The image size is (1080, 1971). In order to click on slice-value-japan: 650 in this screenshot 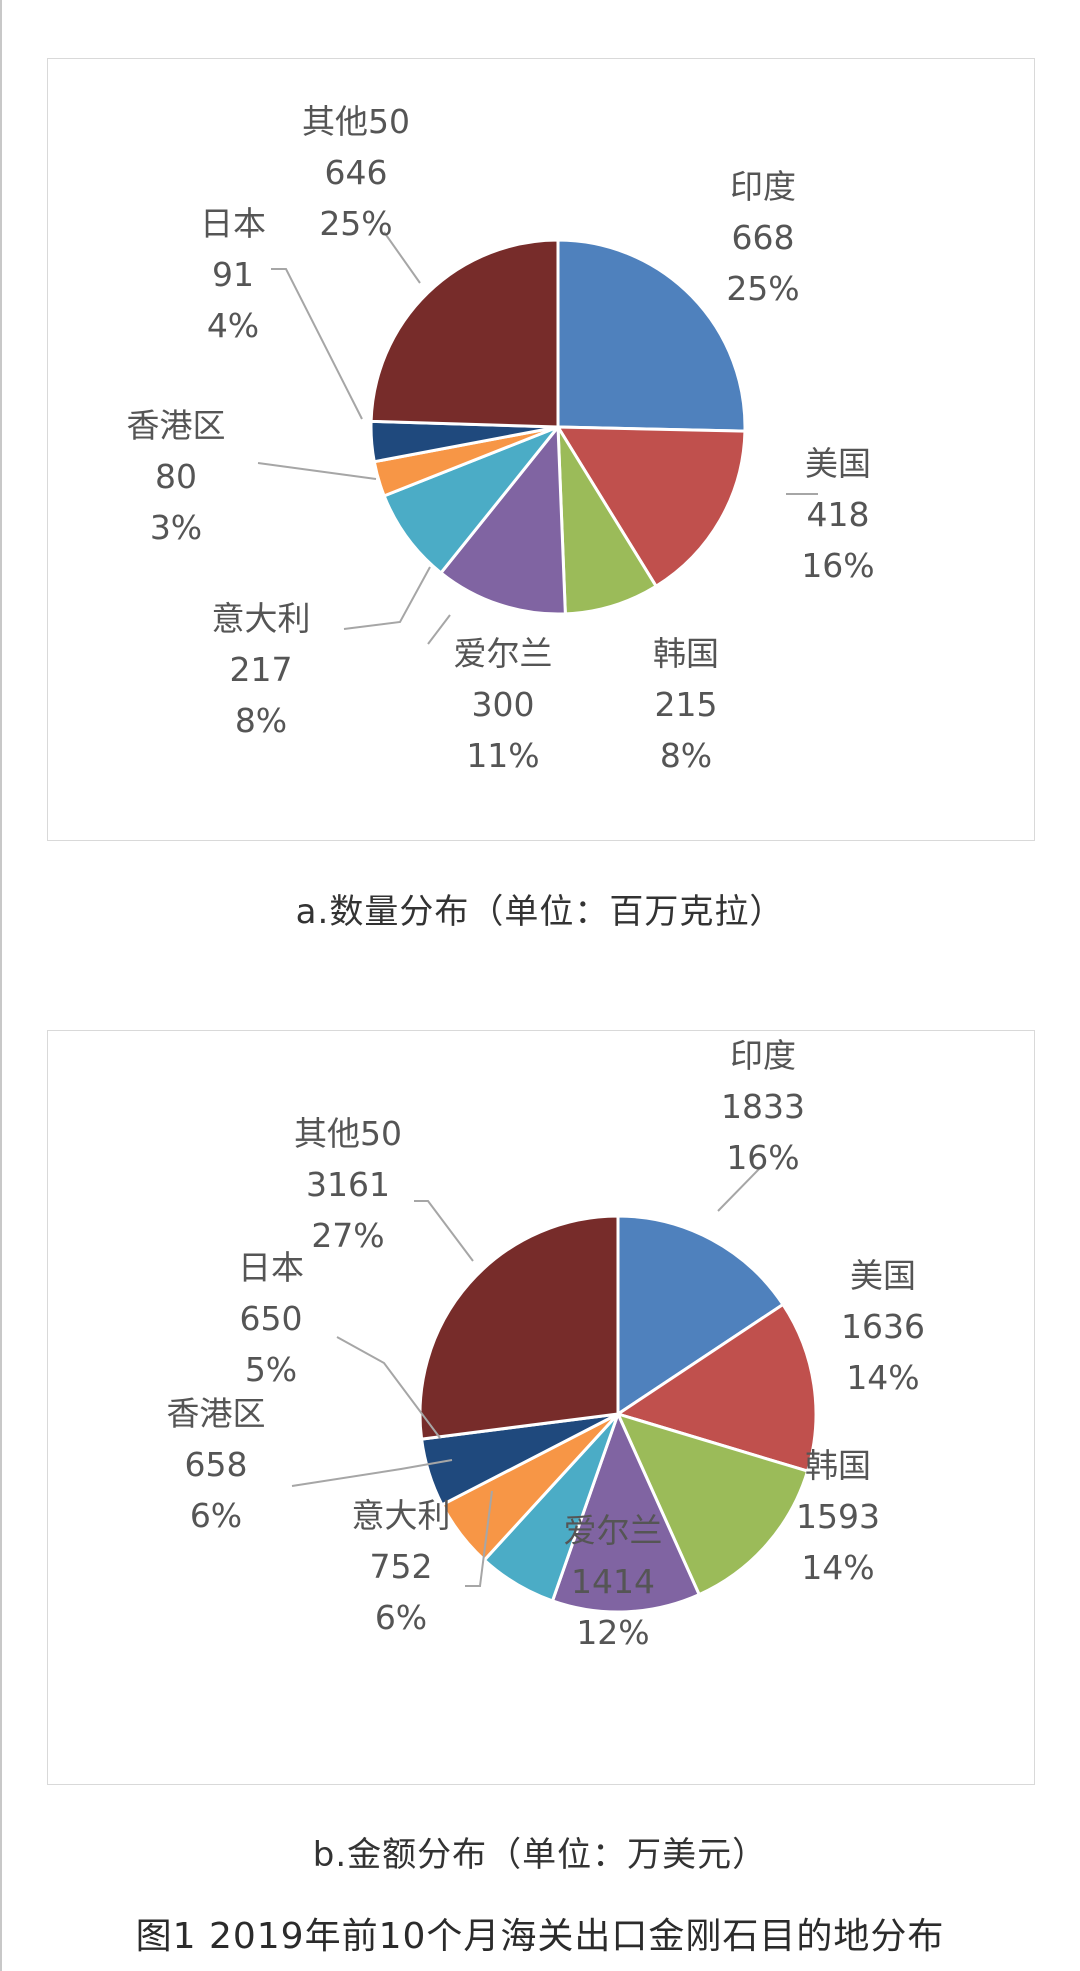, I will do `click(271, 1318)`.